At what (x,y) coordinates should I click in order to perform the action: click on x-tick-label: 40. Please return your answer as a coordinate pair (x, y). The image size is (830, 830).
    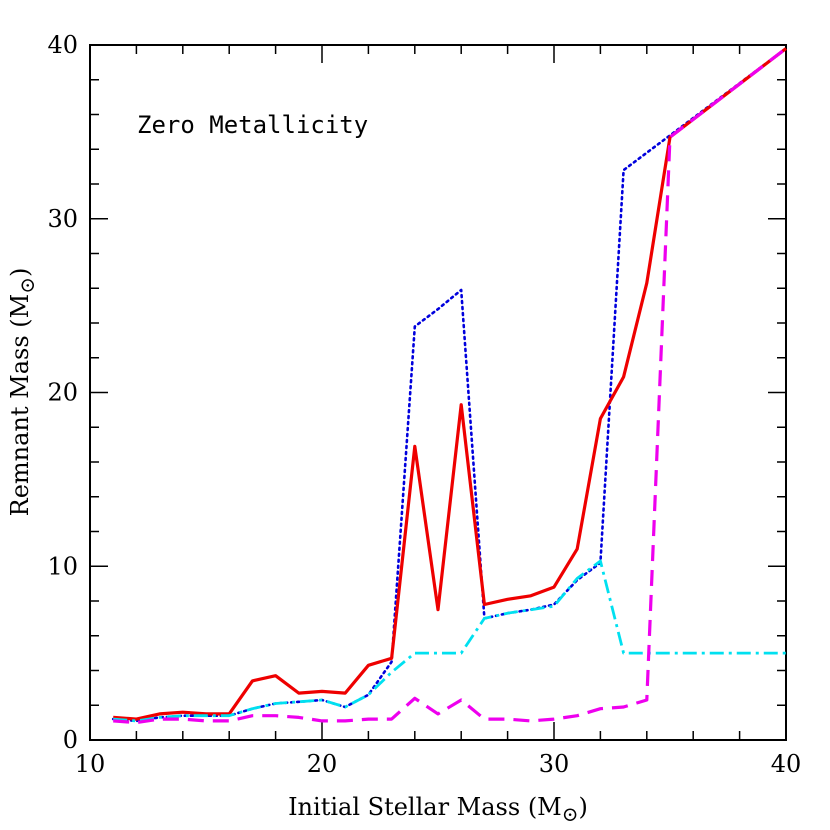
    Looking at the image, I should click on (786, 764).